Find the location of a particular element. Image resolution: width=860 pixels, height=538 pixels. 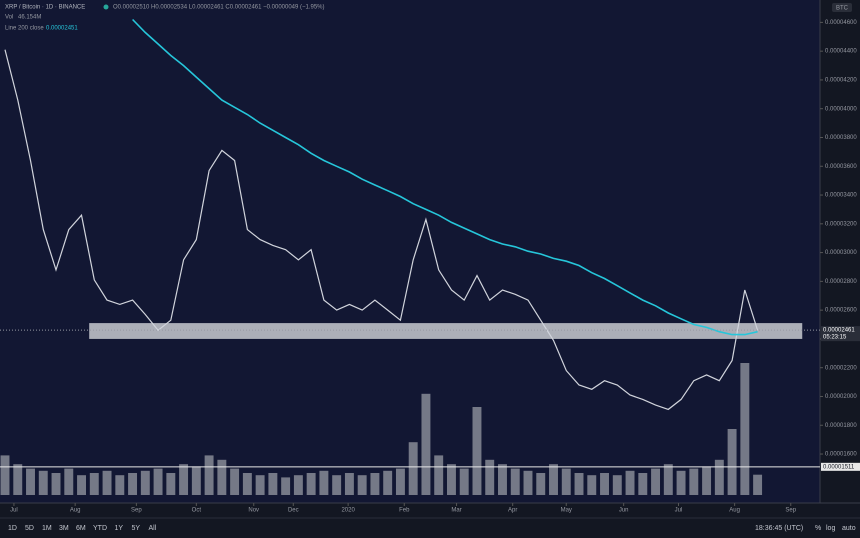

x-tick-label: Nov is located at coordinates (253, 511).